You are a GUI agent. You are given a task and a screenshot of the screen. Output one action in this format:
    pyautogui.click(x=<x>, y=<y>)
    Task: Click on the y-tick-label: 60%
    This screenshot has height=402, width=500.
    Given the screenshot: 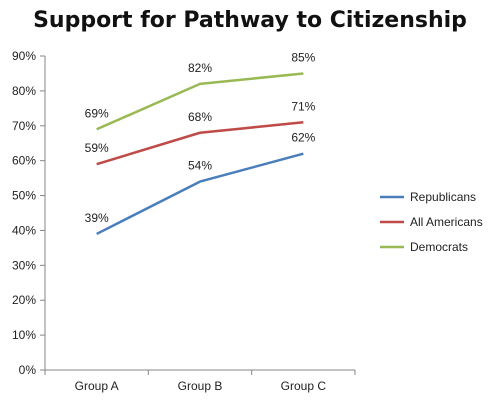 What is the action you would take?
    pyautogui.click(x=24, y=161)
    